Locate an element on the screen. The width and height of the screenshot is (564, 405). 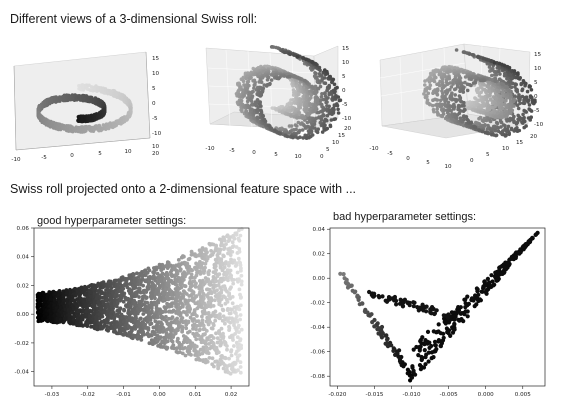
x-tick-label: 5 is located at coordinates (428, 163).